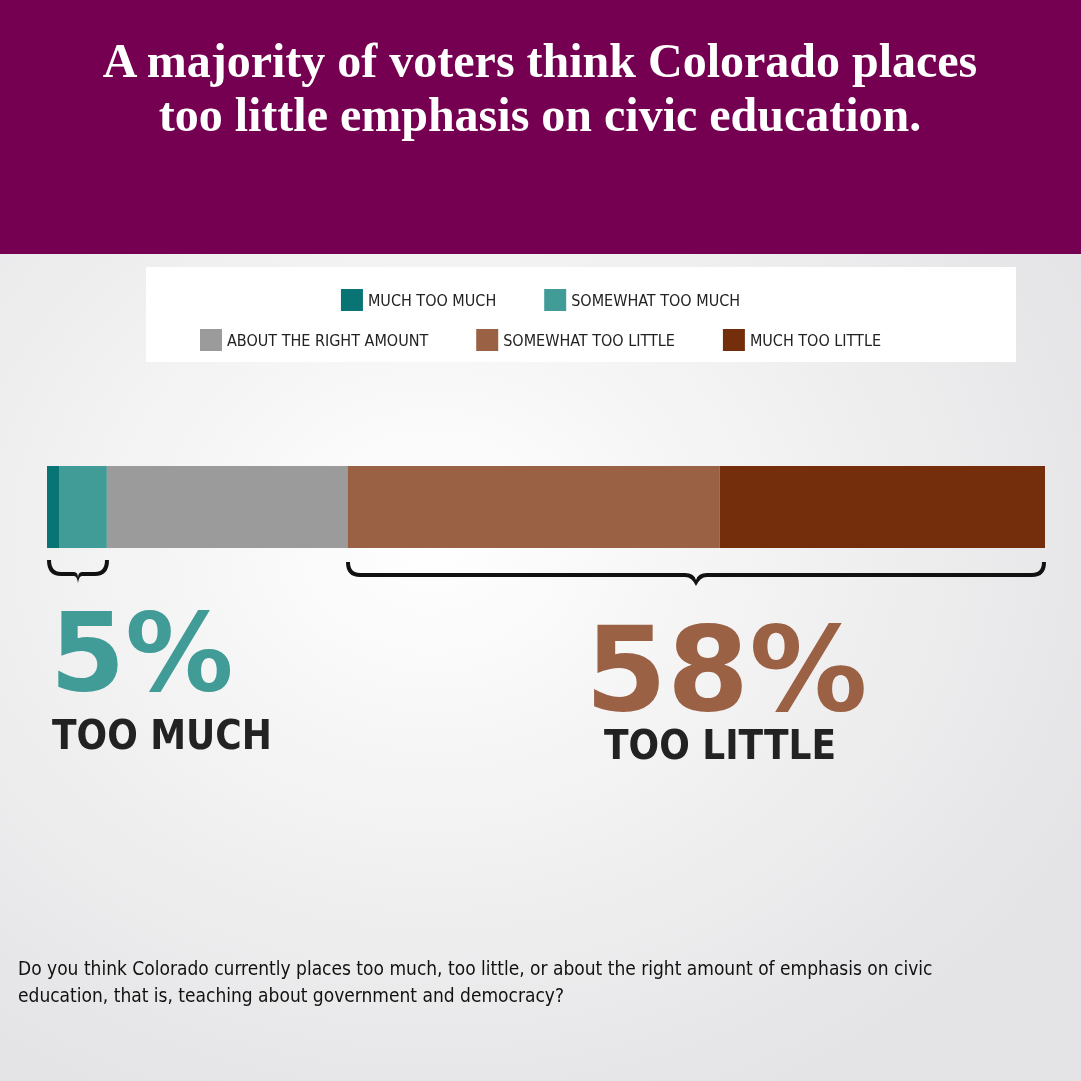 The height and width of the screenshot is (1081, 1081). What do you see at coordinates (162, 735) in the screenshot?
I see `text: TOO MUCH` at bounding box center [162, 735].